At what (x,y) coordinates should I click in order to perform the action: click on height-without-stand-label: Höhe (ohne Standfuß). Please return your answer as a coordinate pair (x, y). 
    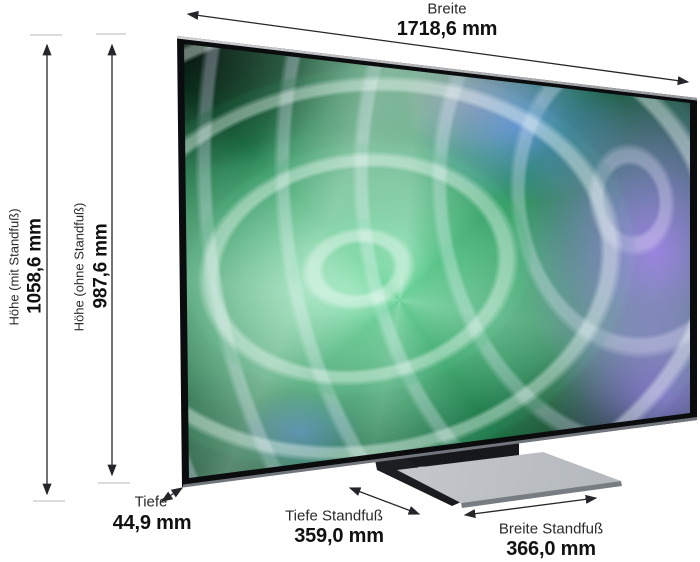
    Looking at the image, I should click on (79, 267).